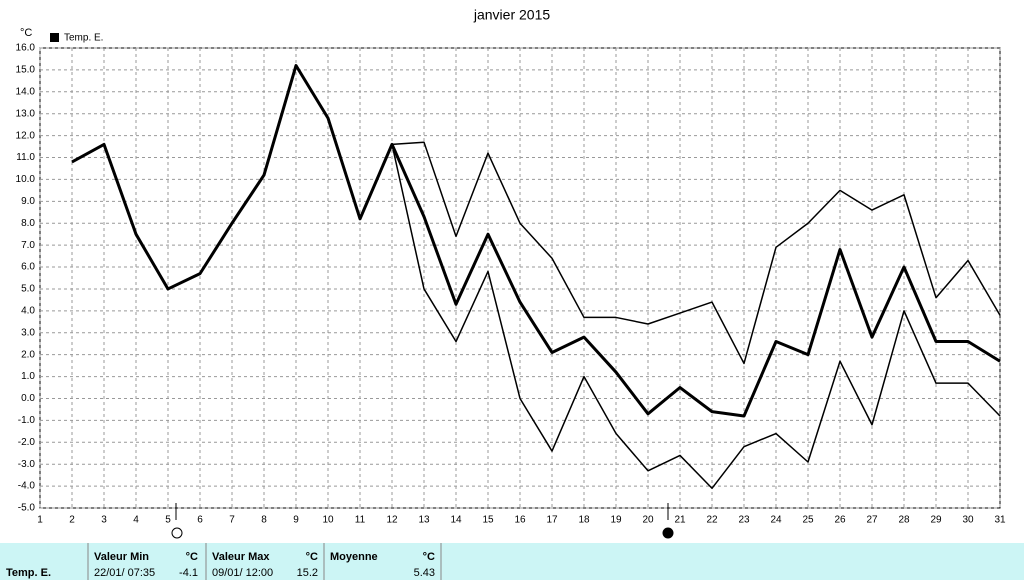  What do you see at coordinates (429, 557) in the screenshot?
I see `mean-unit: °C` at bounding box center [429, 557].